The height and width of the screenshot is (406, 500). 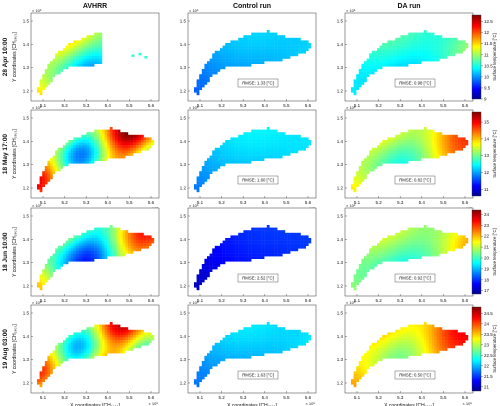 I want to click on x-tick-label: 5.4, so click(x=108, y=202).